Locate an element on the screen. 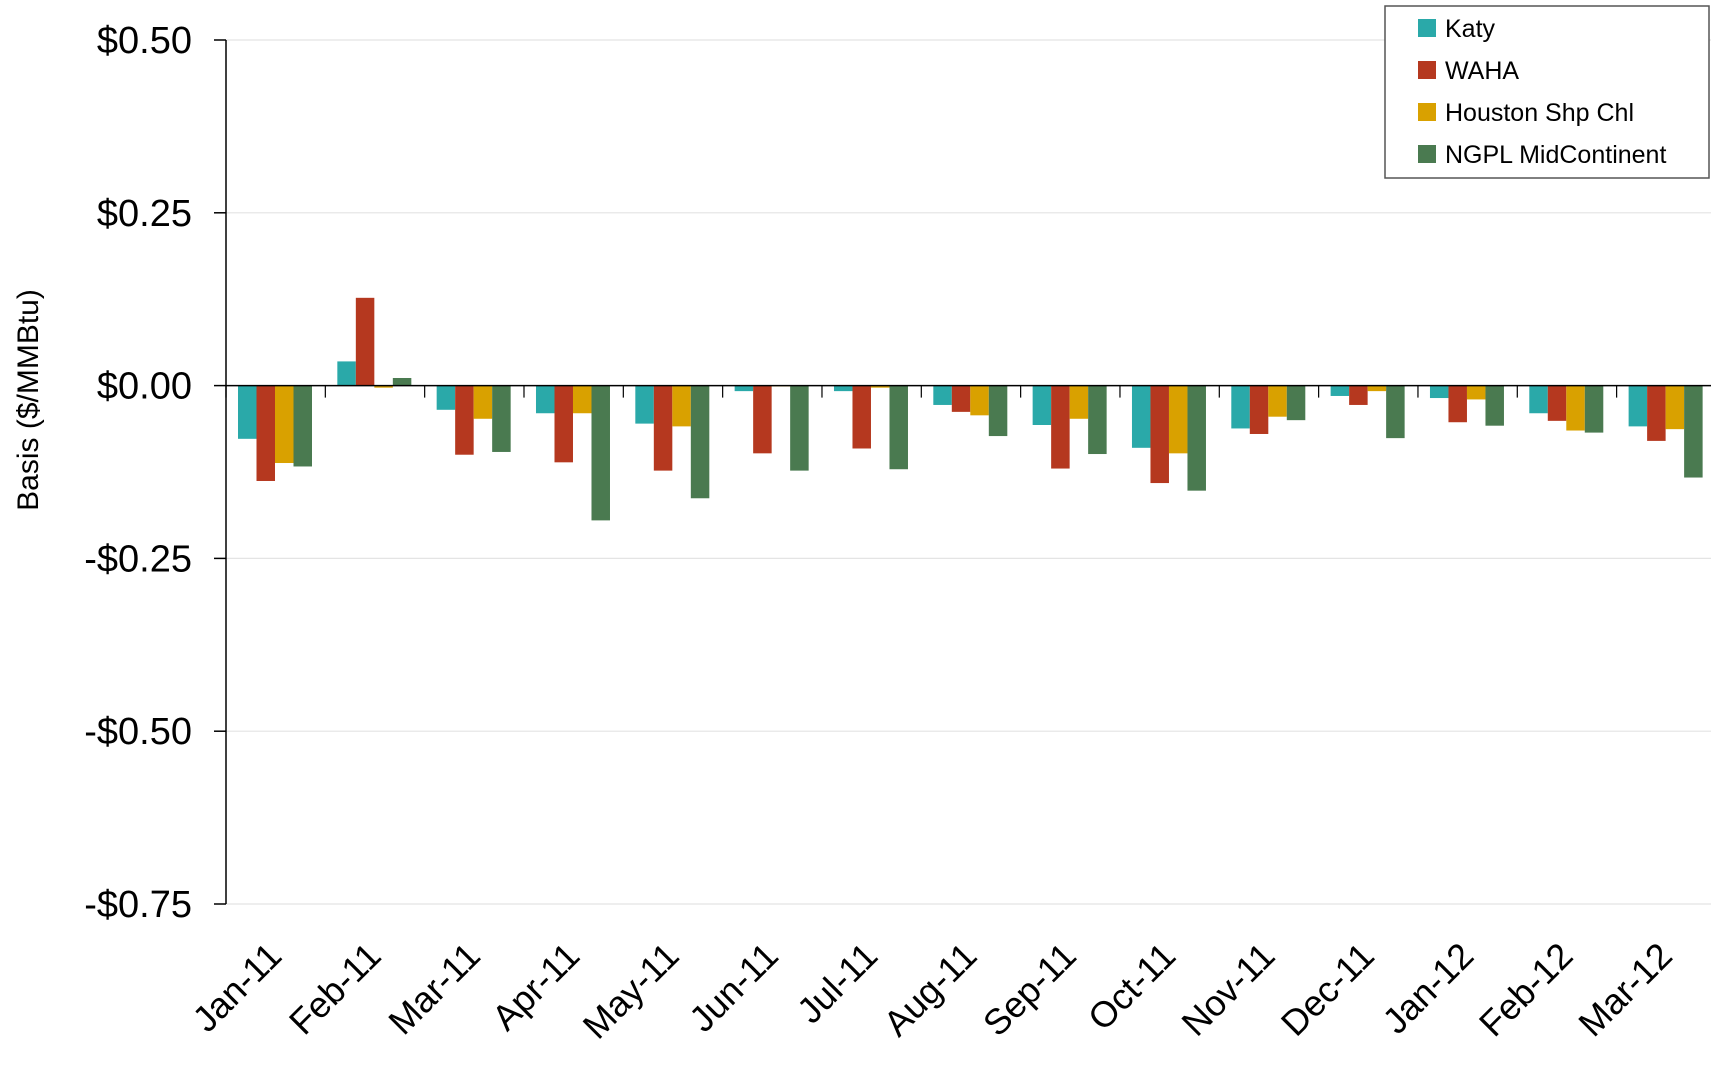  y-axis-title: Basis ($/MMBtu) is located at coordinates (28, 400).